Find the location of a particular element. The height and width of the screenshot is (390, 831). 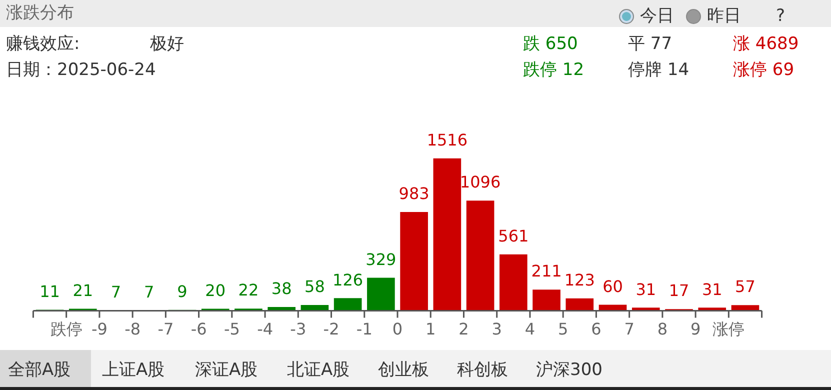

data-label: 1516 is located at coordinates (447, 140).